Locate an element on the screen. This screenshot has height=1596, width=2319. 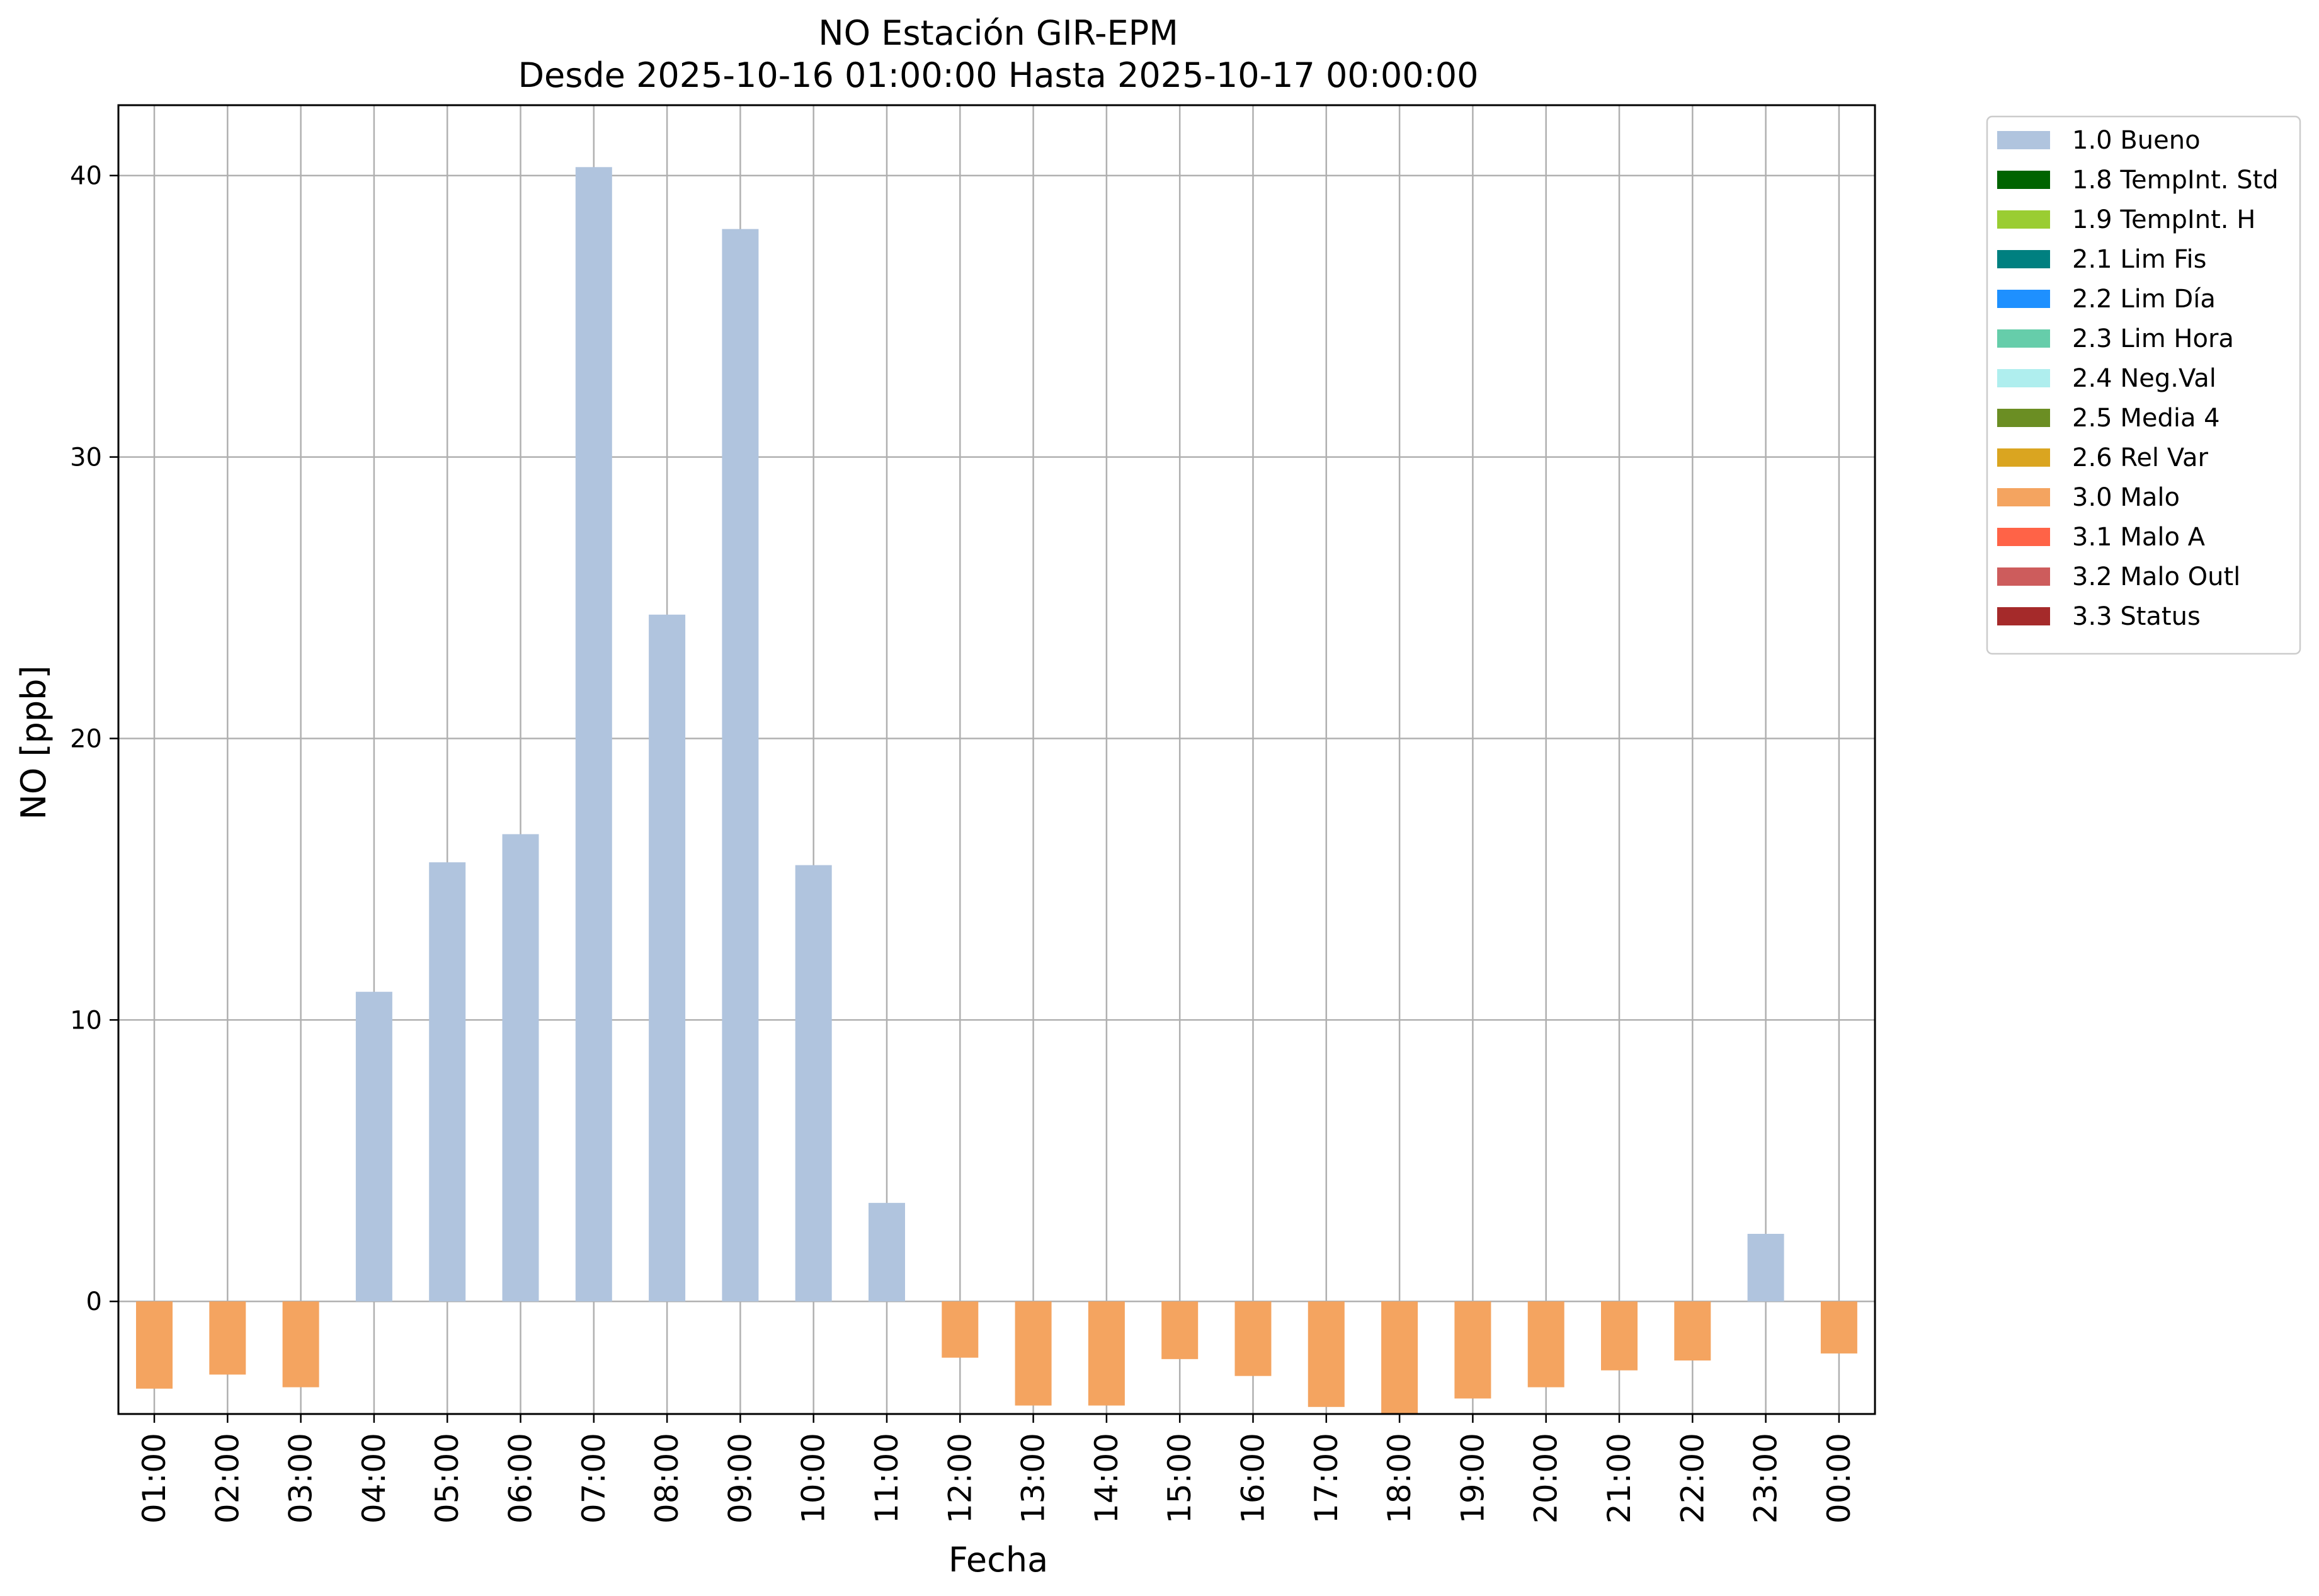
legend-label: 3.1 Malo A is located at coordinates (2139, 537).